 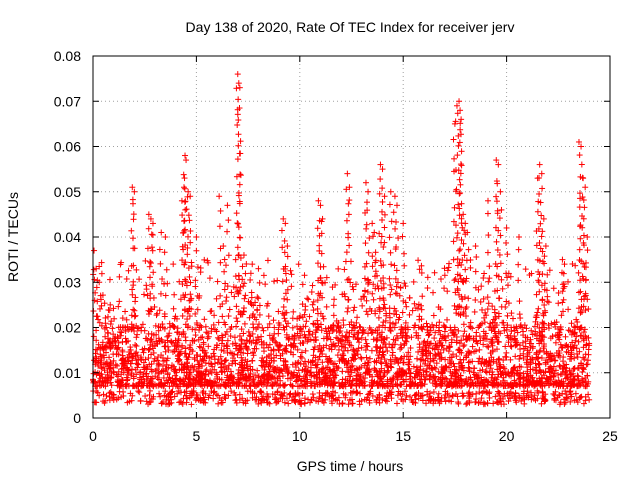 I want to click on x-tick-label: 10, so click(x=300, y=436).